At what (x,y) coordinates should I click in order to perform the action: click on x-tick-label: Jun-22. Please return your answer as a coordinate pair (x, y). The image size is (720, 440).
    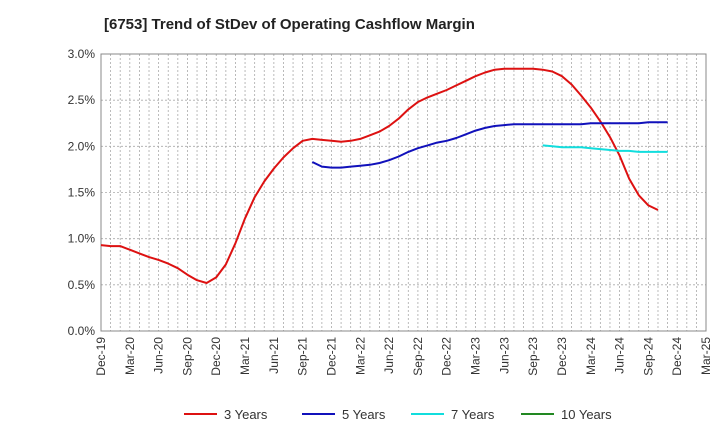
    Looking at the image, I should click on (389, 355).